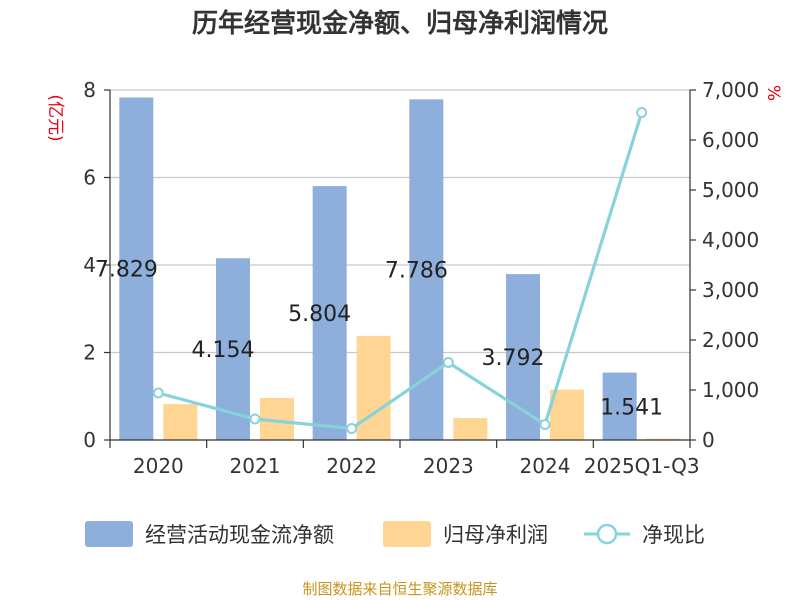  Describe the element at coordinates (407, 534) in the screenshot. I see `legend-swatch-net-profit` at that location.